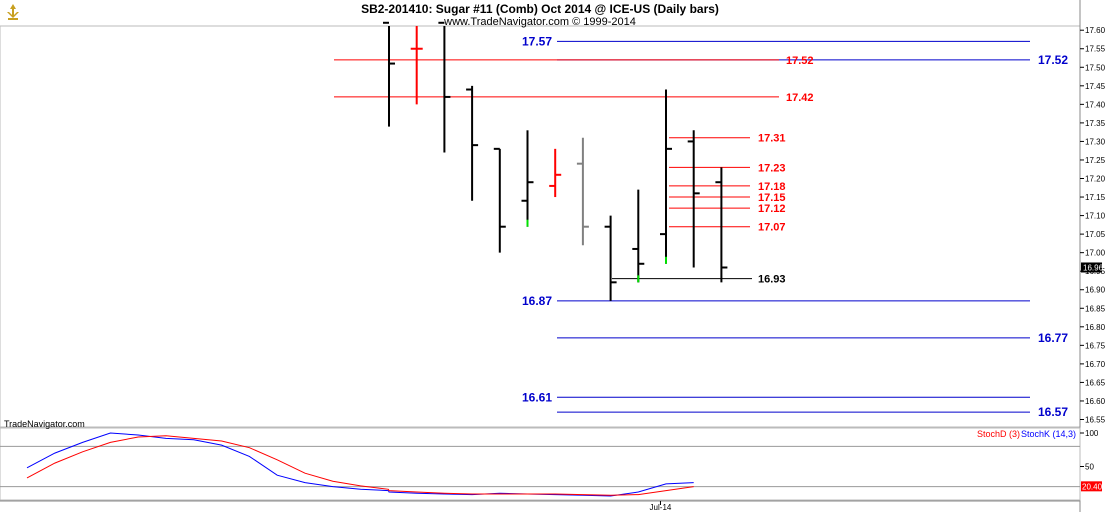  Describe the element at coordinates (1095, 86) in the screenshot. I see `price-tick-label: 17.45` at that location.